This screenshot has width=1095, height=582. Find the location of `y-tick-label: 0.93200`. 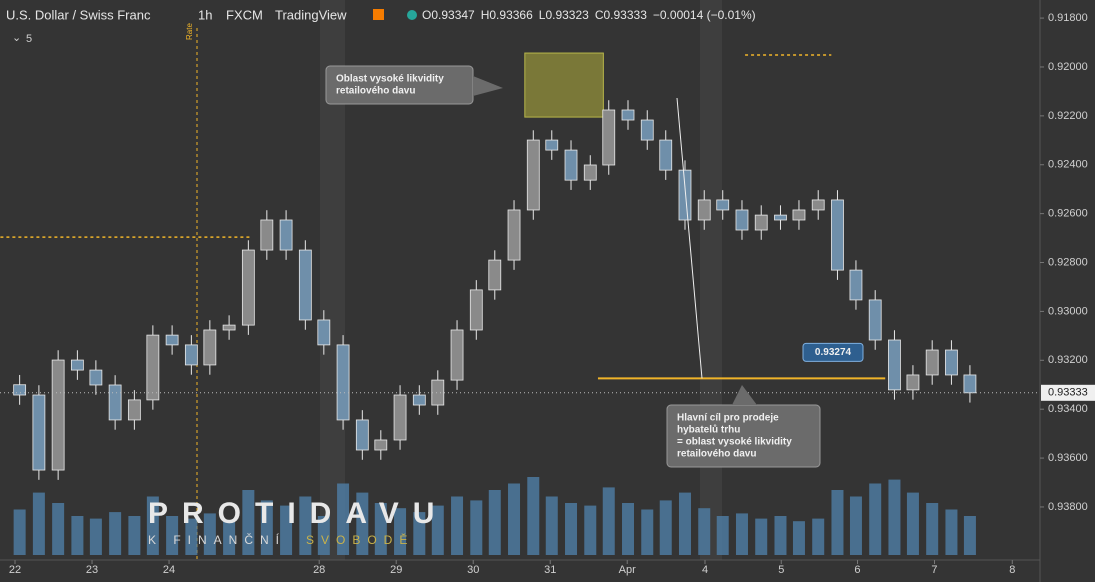

y-tick-label: 0.93200 is located at coordinates (1068, 360).